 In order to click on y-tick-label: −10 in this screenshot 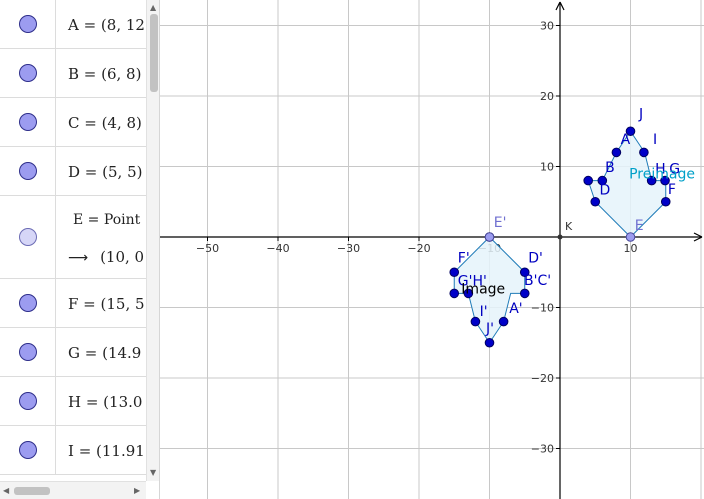, I will do `click(542, 308)`.